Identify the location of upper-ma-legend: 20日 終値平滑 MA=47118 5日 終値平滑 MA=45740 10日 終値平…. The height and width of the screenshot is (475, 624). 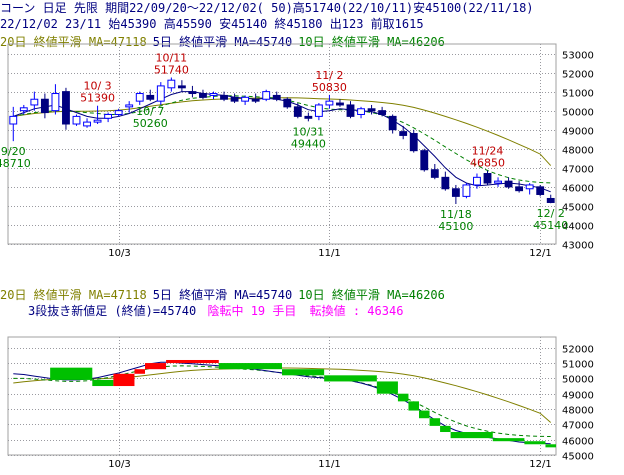
(312, 42).